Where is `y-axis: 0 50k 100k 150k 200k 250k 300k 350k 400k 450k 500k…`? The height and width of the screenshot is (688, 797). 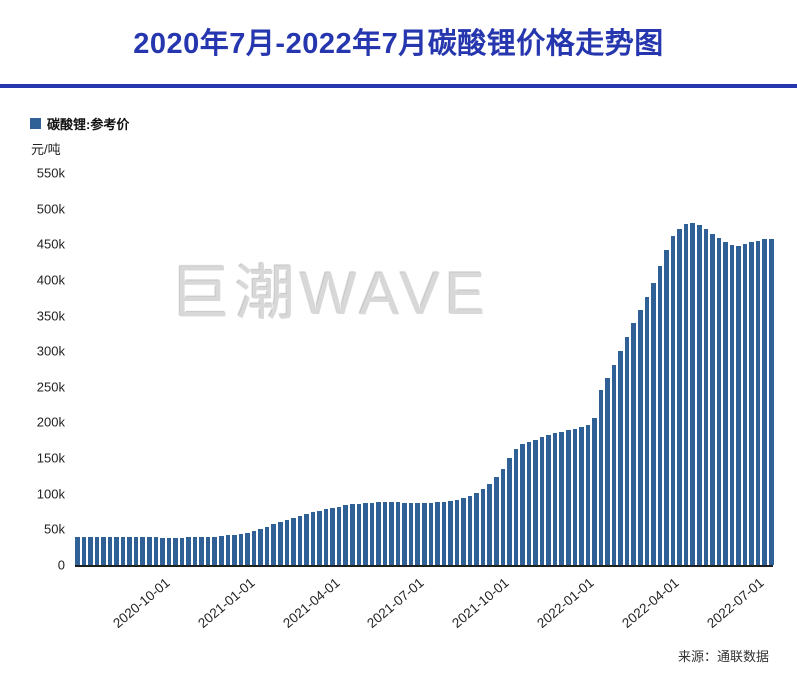 y-axis: 0 50k 100k 150k 200k 250k 300k 350k 400k 450k 500k… is located at coordinates (37, 369).